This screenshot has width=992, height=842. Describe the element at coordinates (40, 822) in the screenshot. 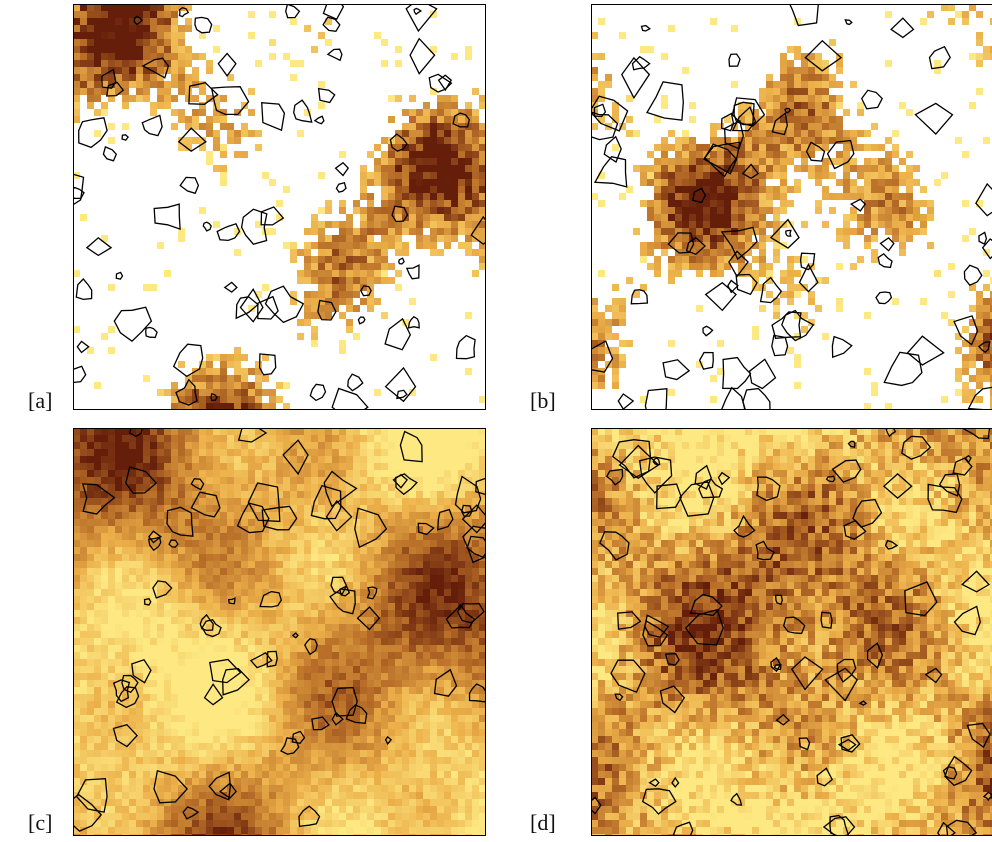

I see `panel-label: [c]` at that location.